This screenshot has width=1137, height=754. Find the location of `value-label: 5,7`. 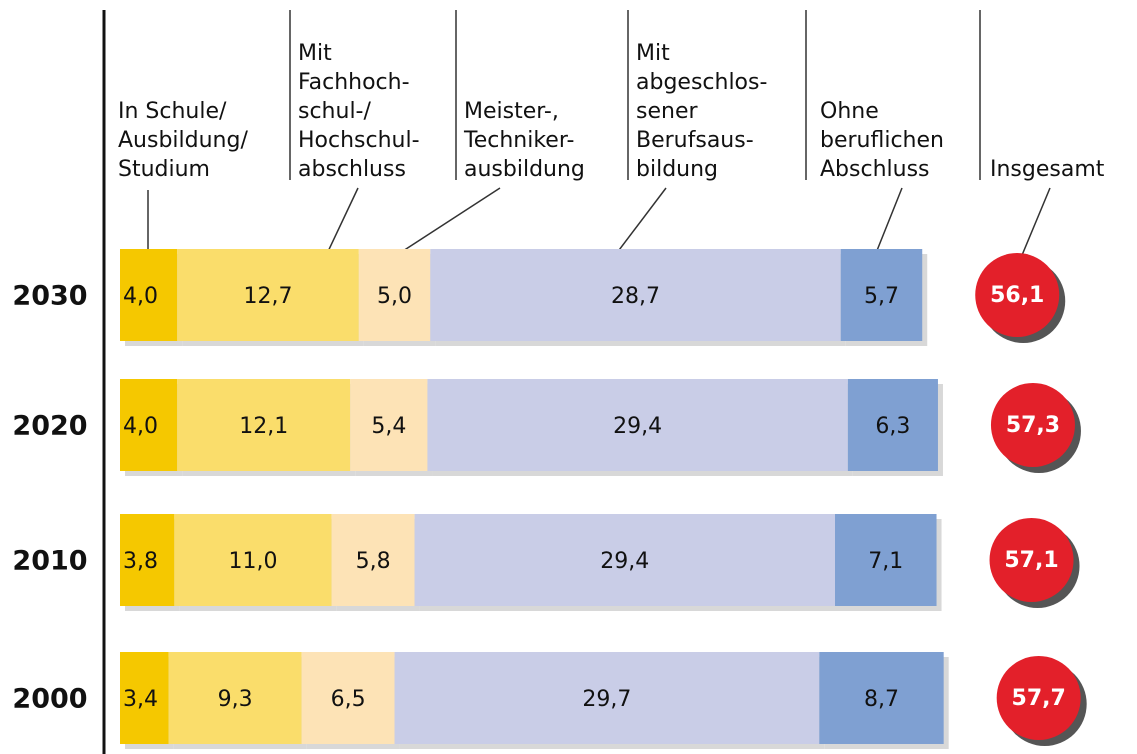

value-label: 5,7 is located at coordinates (881, 296).